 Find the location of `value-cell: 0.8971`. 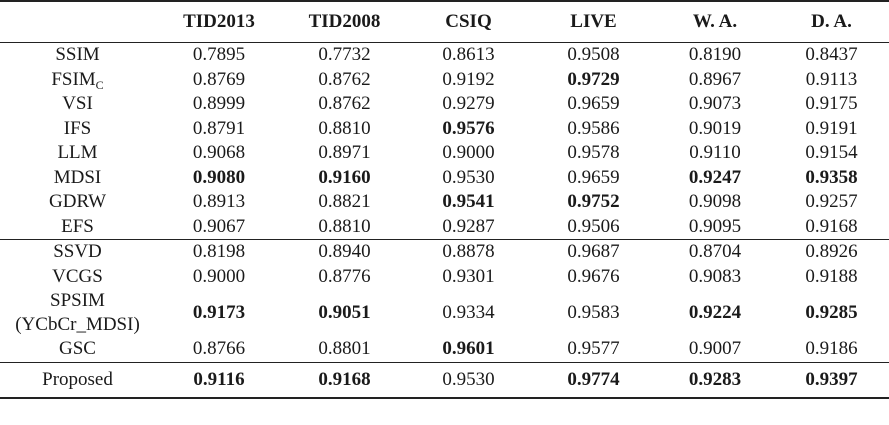

value-cell: 0.8971 is located at coordinates (344, 153).